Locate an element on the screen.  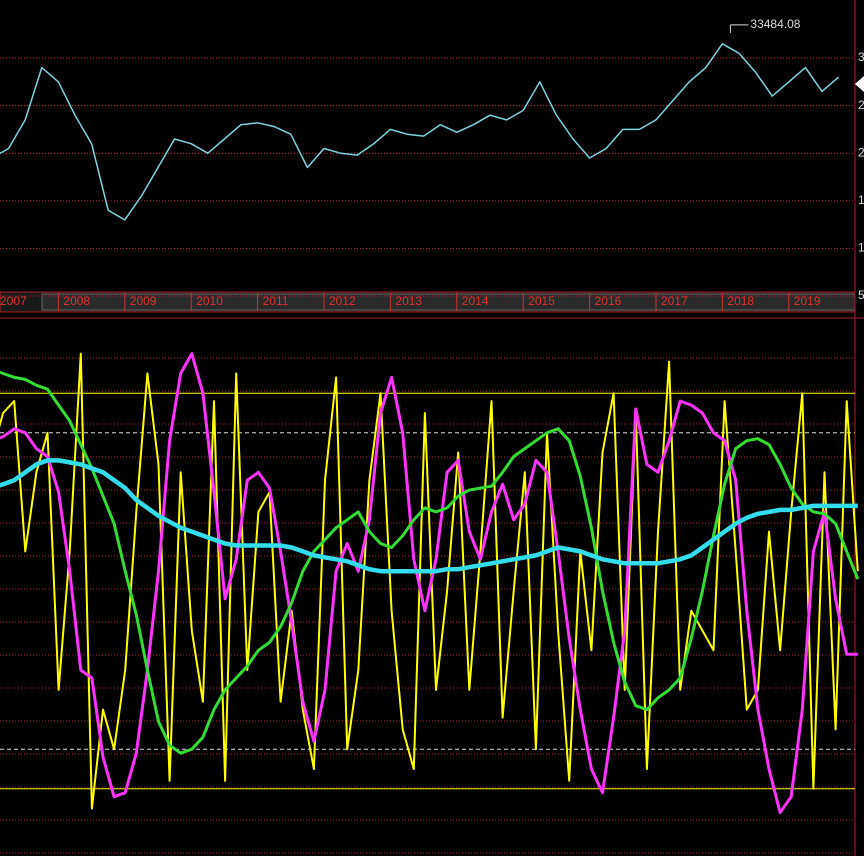
x-tick-label: 2018 is located at coordinates (740, 301).